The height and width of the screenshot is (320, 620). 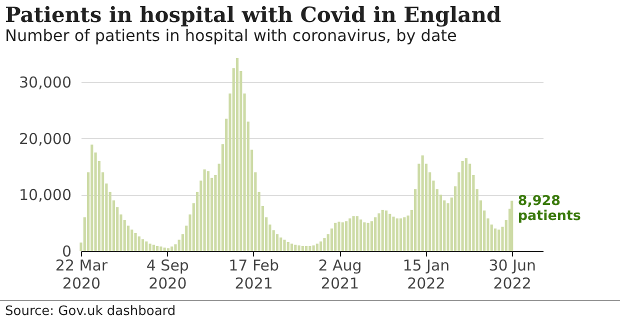 I want to click on y-tick-label: 20,000, so click(x=45, y=139).